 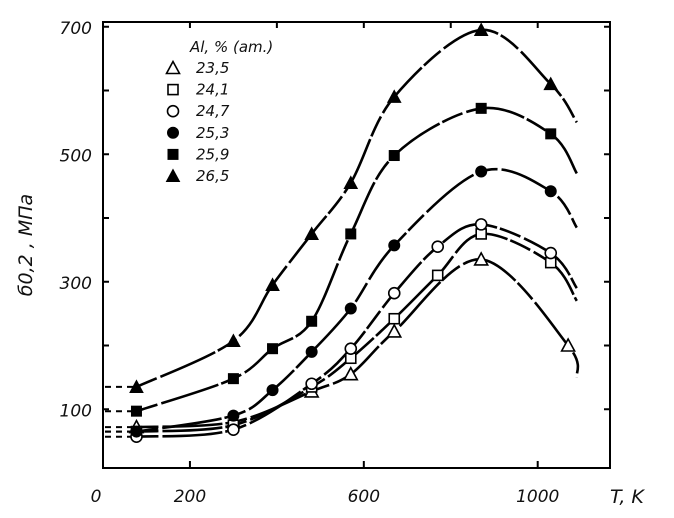 I want to click on legend-label: 23,5, so click(x=212, y=68).